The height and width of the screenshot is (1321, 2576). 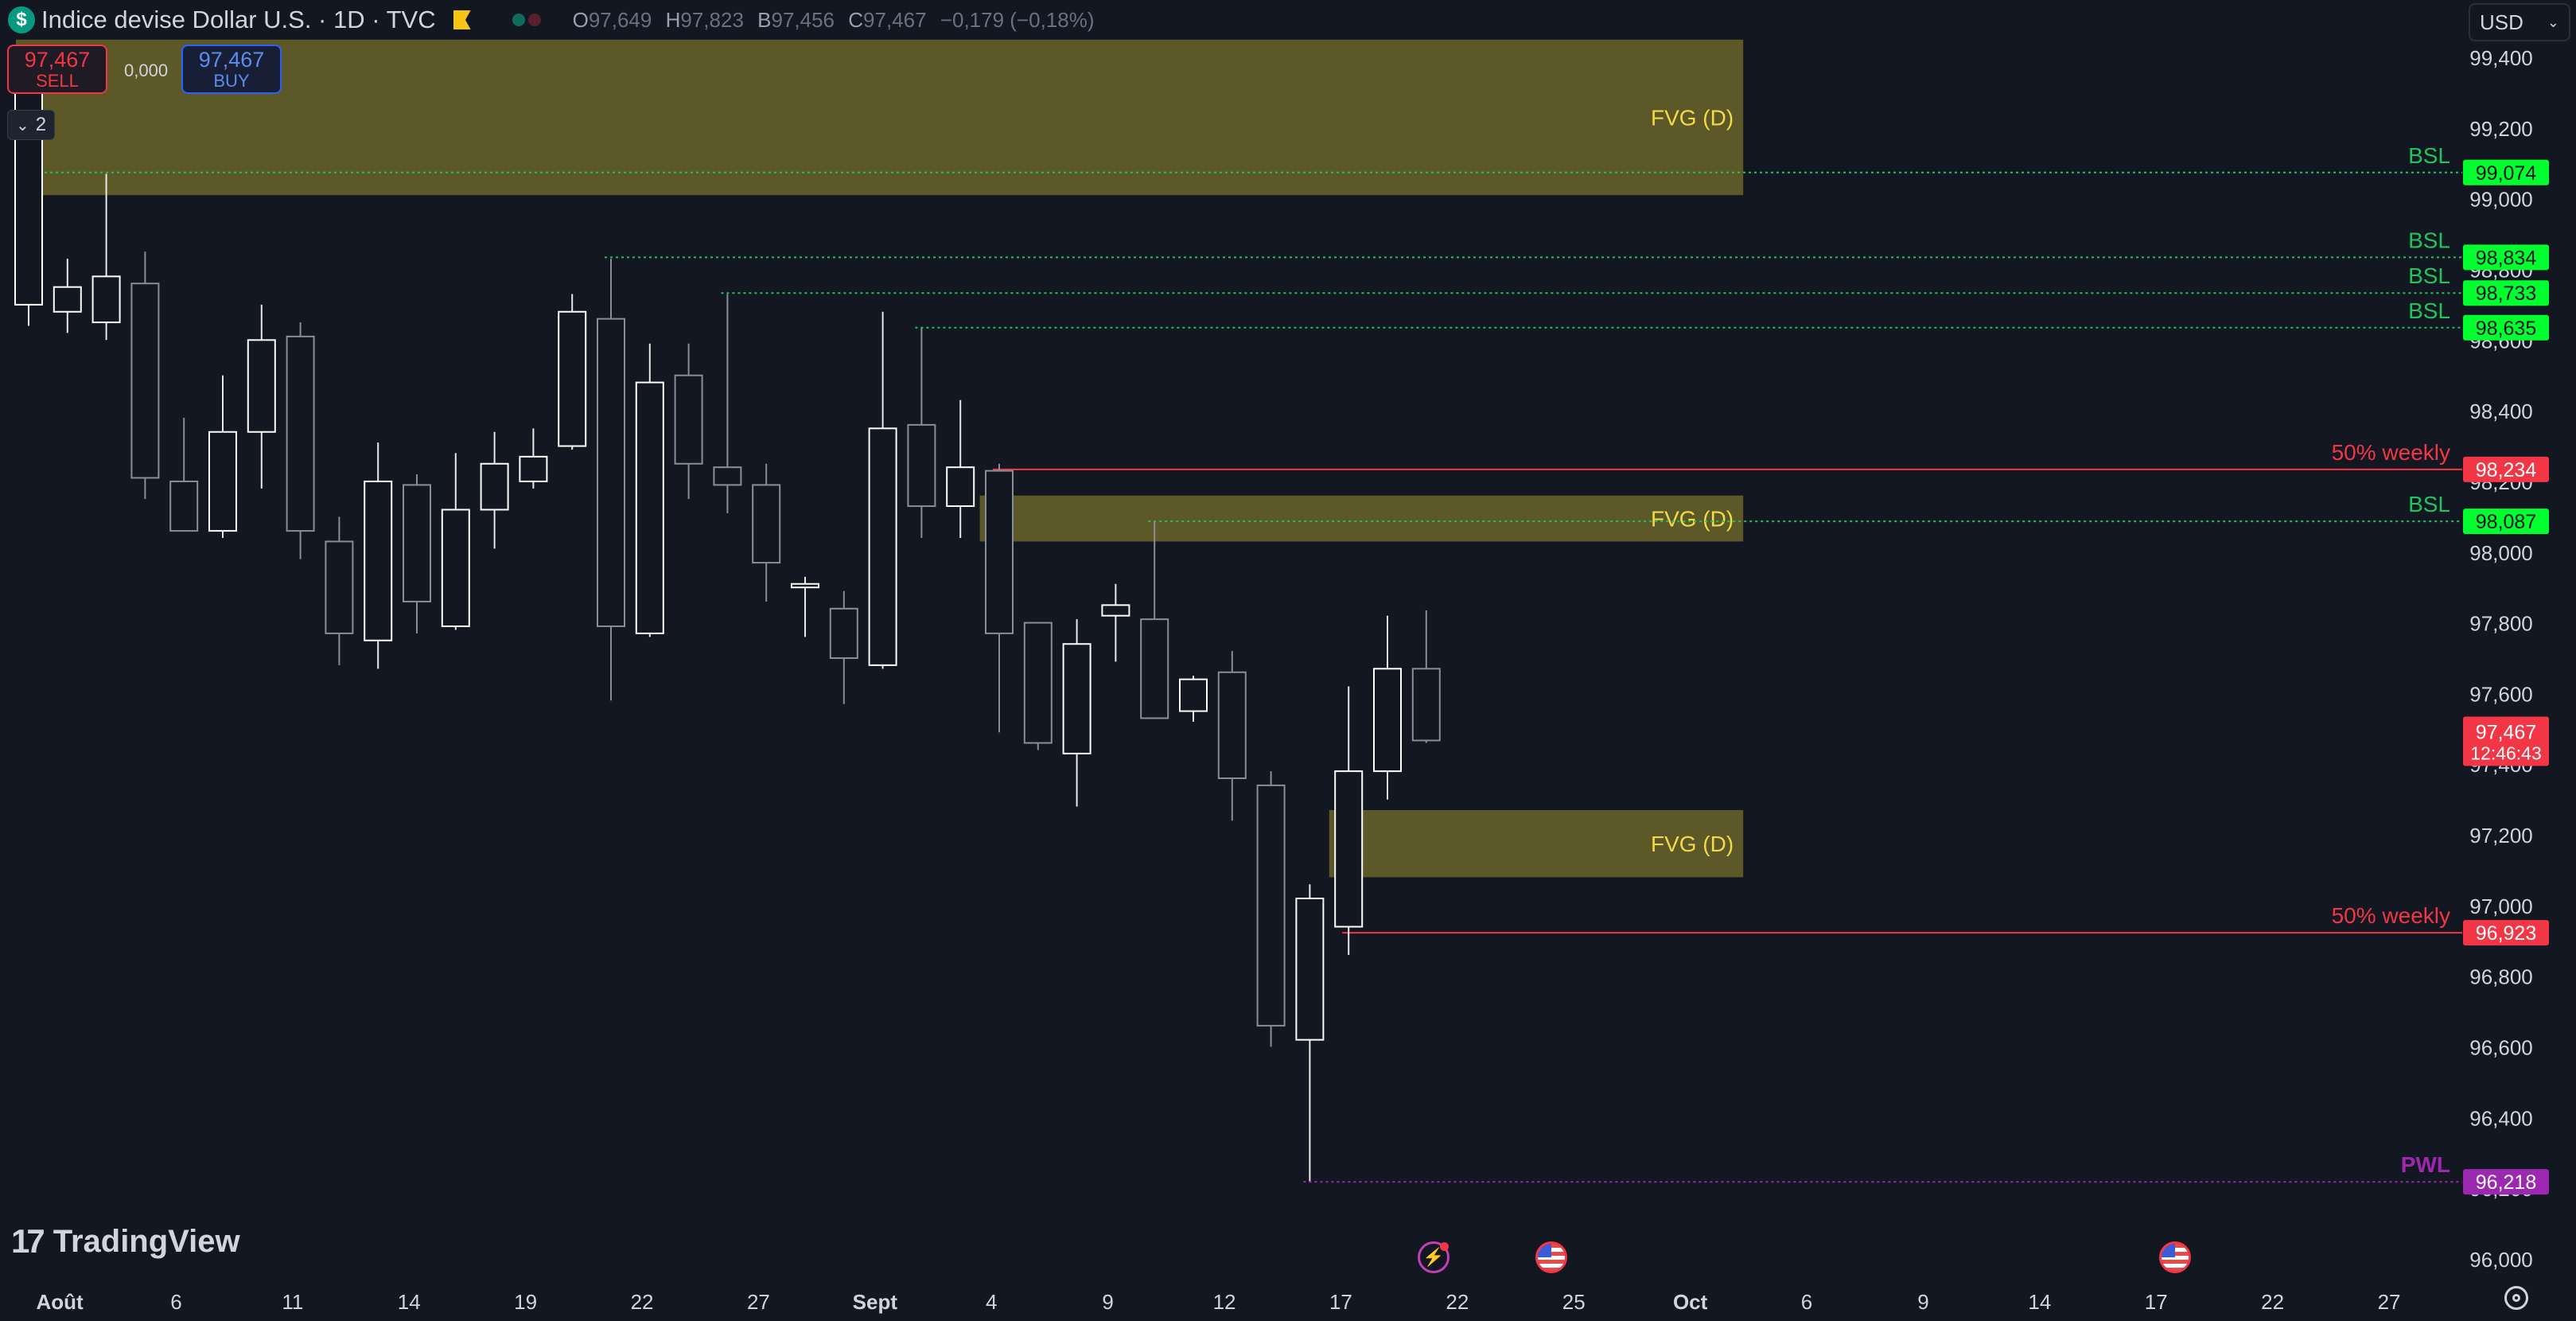 I want to click on tradingview-logo-icon: 17, so click(x=28, y=1241).